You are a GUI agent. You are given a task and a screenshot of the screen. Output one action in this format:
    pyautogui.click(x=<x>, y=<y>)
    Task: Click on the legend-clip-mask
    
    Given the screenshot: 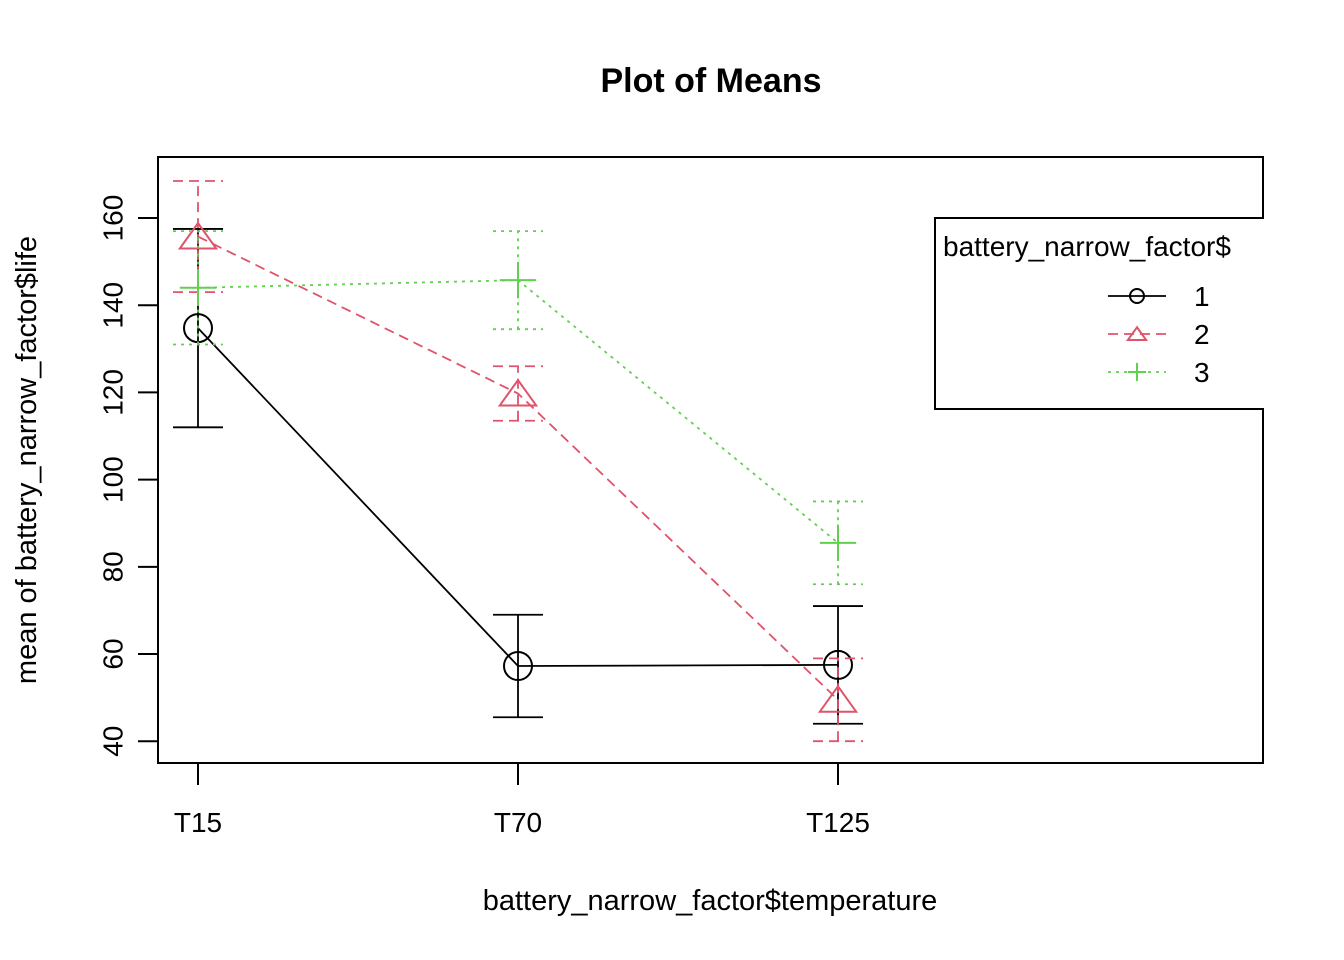 What is the action you would take?
    pyautogui.click(x=1304, y=315)
    